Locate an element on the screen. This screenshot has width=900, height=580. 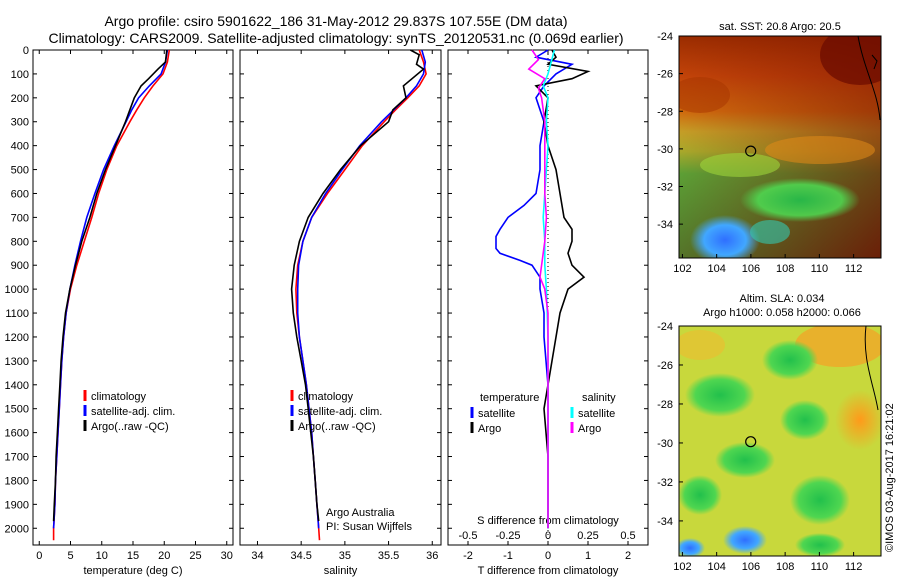
x-tick-label: 2 is located at coordinates (628, 556).